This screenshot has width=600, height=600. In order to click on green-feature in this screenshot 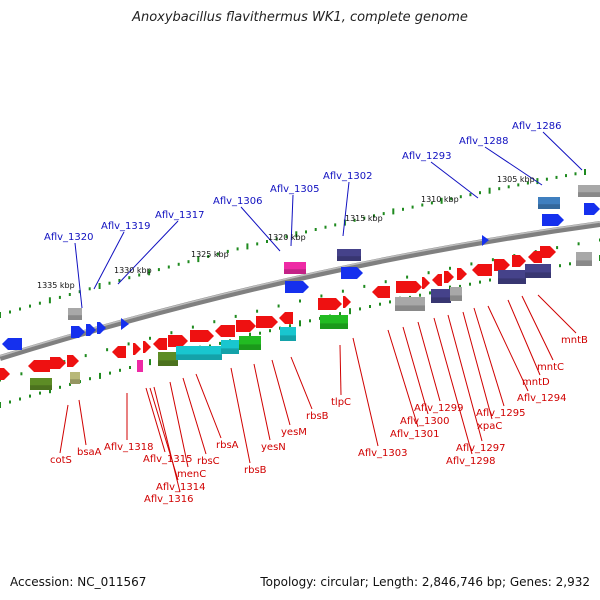, I will do `click(334, 322)`.